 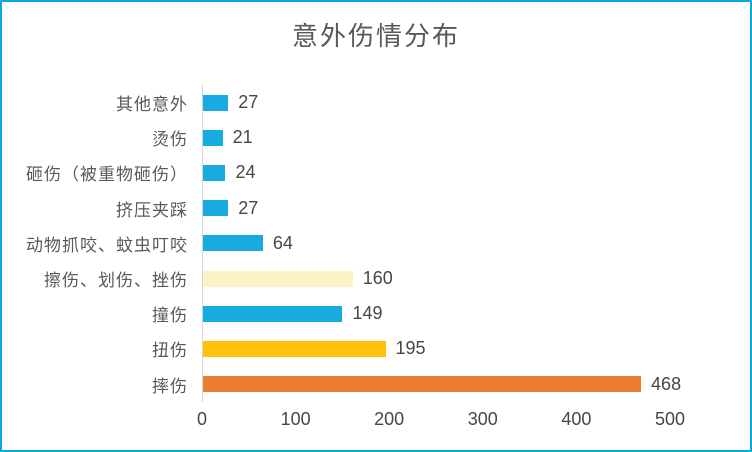 What do you see at coordinates (410, 348) in the screenshot?
I see `value-label: 195` at bounding box center [410, 348].